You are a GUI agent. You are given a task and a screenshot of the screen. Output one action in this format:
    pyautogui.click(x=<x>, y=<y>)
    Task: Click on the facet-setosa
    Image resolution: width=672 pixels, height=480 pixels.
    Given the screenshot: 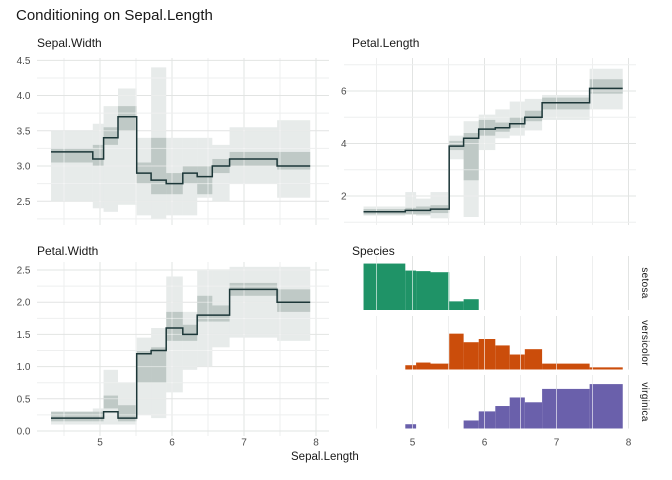 What is the action you would take?
    pyautogui.click(x=496, y=283)
    